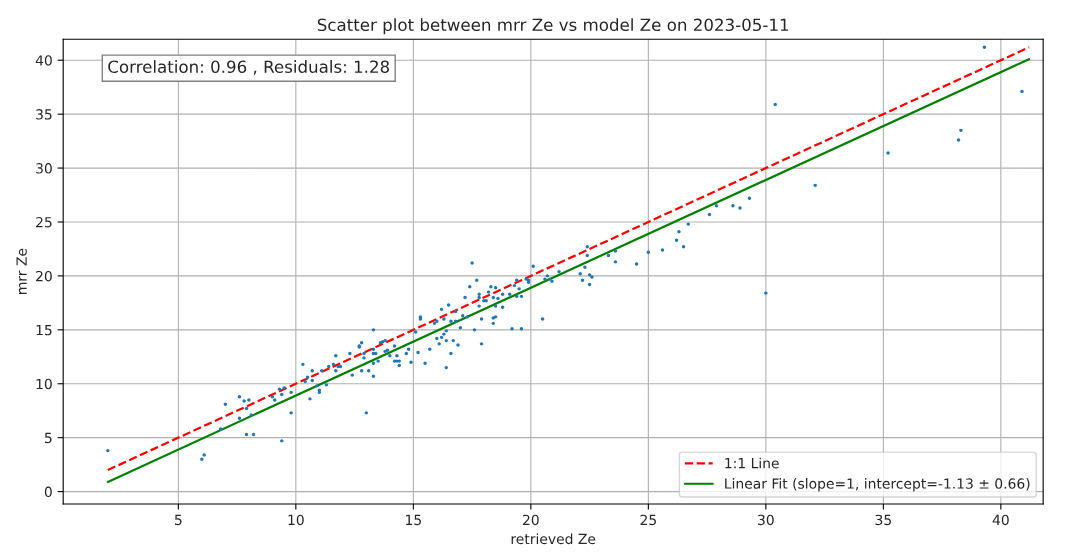 This screenshot has height=560, width=1071. What do you see at coordinates (877, 485) in the screenshot?
I see `legend-label: Linear Fit (slope=1, intercept=-1.13 ± 0.66)` at bounding box center [877, 485].